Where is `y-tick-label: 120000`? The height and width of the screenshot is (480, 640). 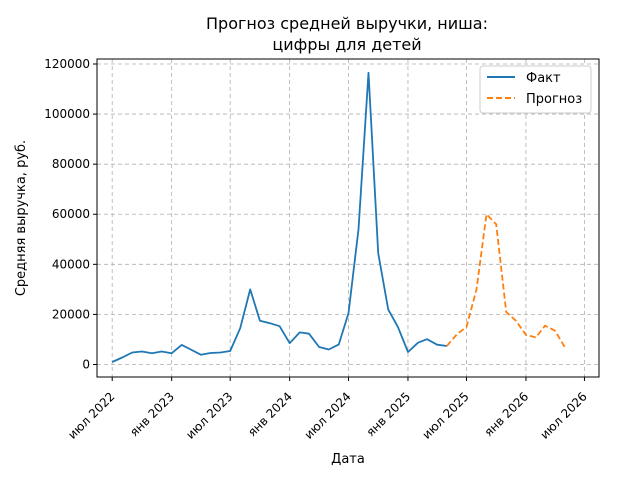 y-tick-label: 120000 is located at coordinates (67, 64).